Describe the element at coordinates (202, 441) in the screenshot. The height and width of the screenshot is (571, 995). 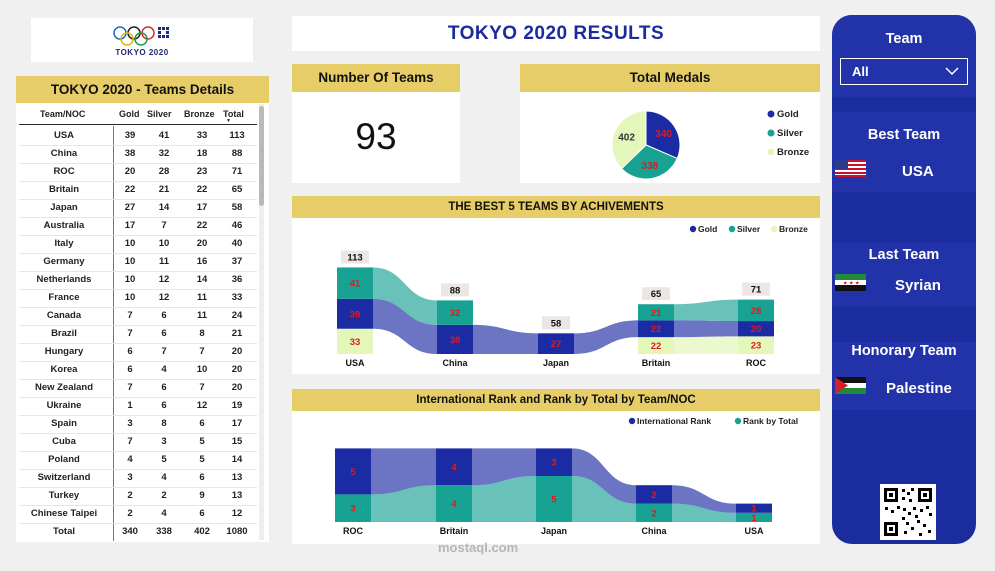
I see `table-cell-value: 5` at that location.